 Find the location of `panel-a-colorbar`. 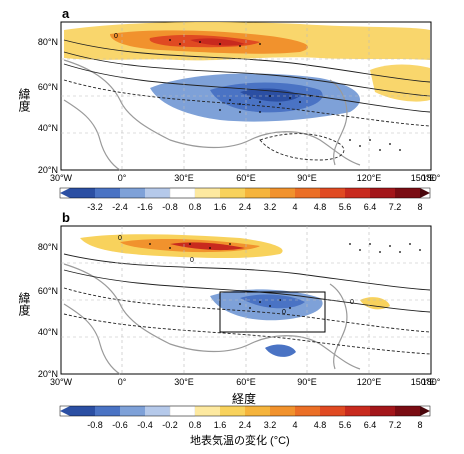

panel-a-colorbar is located at coordinates (245, 193).